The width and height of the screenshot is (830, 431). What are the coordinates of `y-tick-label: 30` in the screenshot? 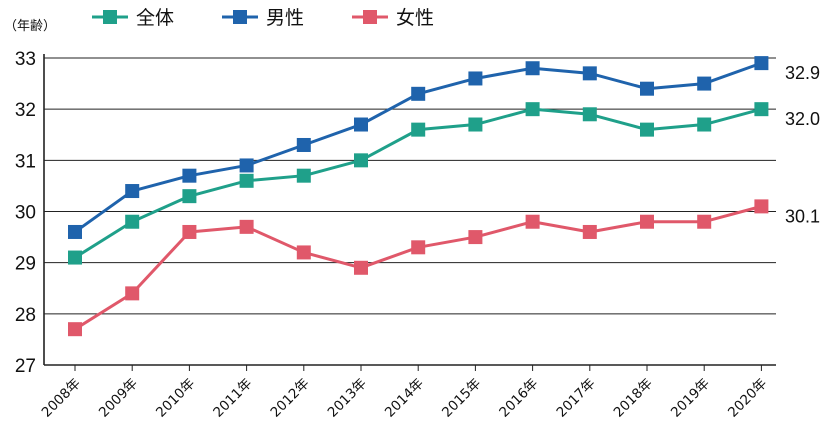 It's located at (25, 213).